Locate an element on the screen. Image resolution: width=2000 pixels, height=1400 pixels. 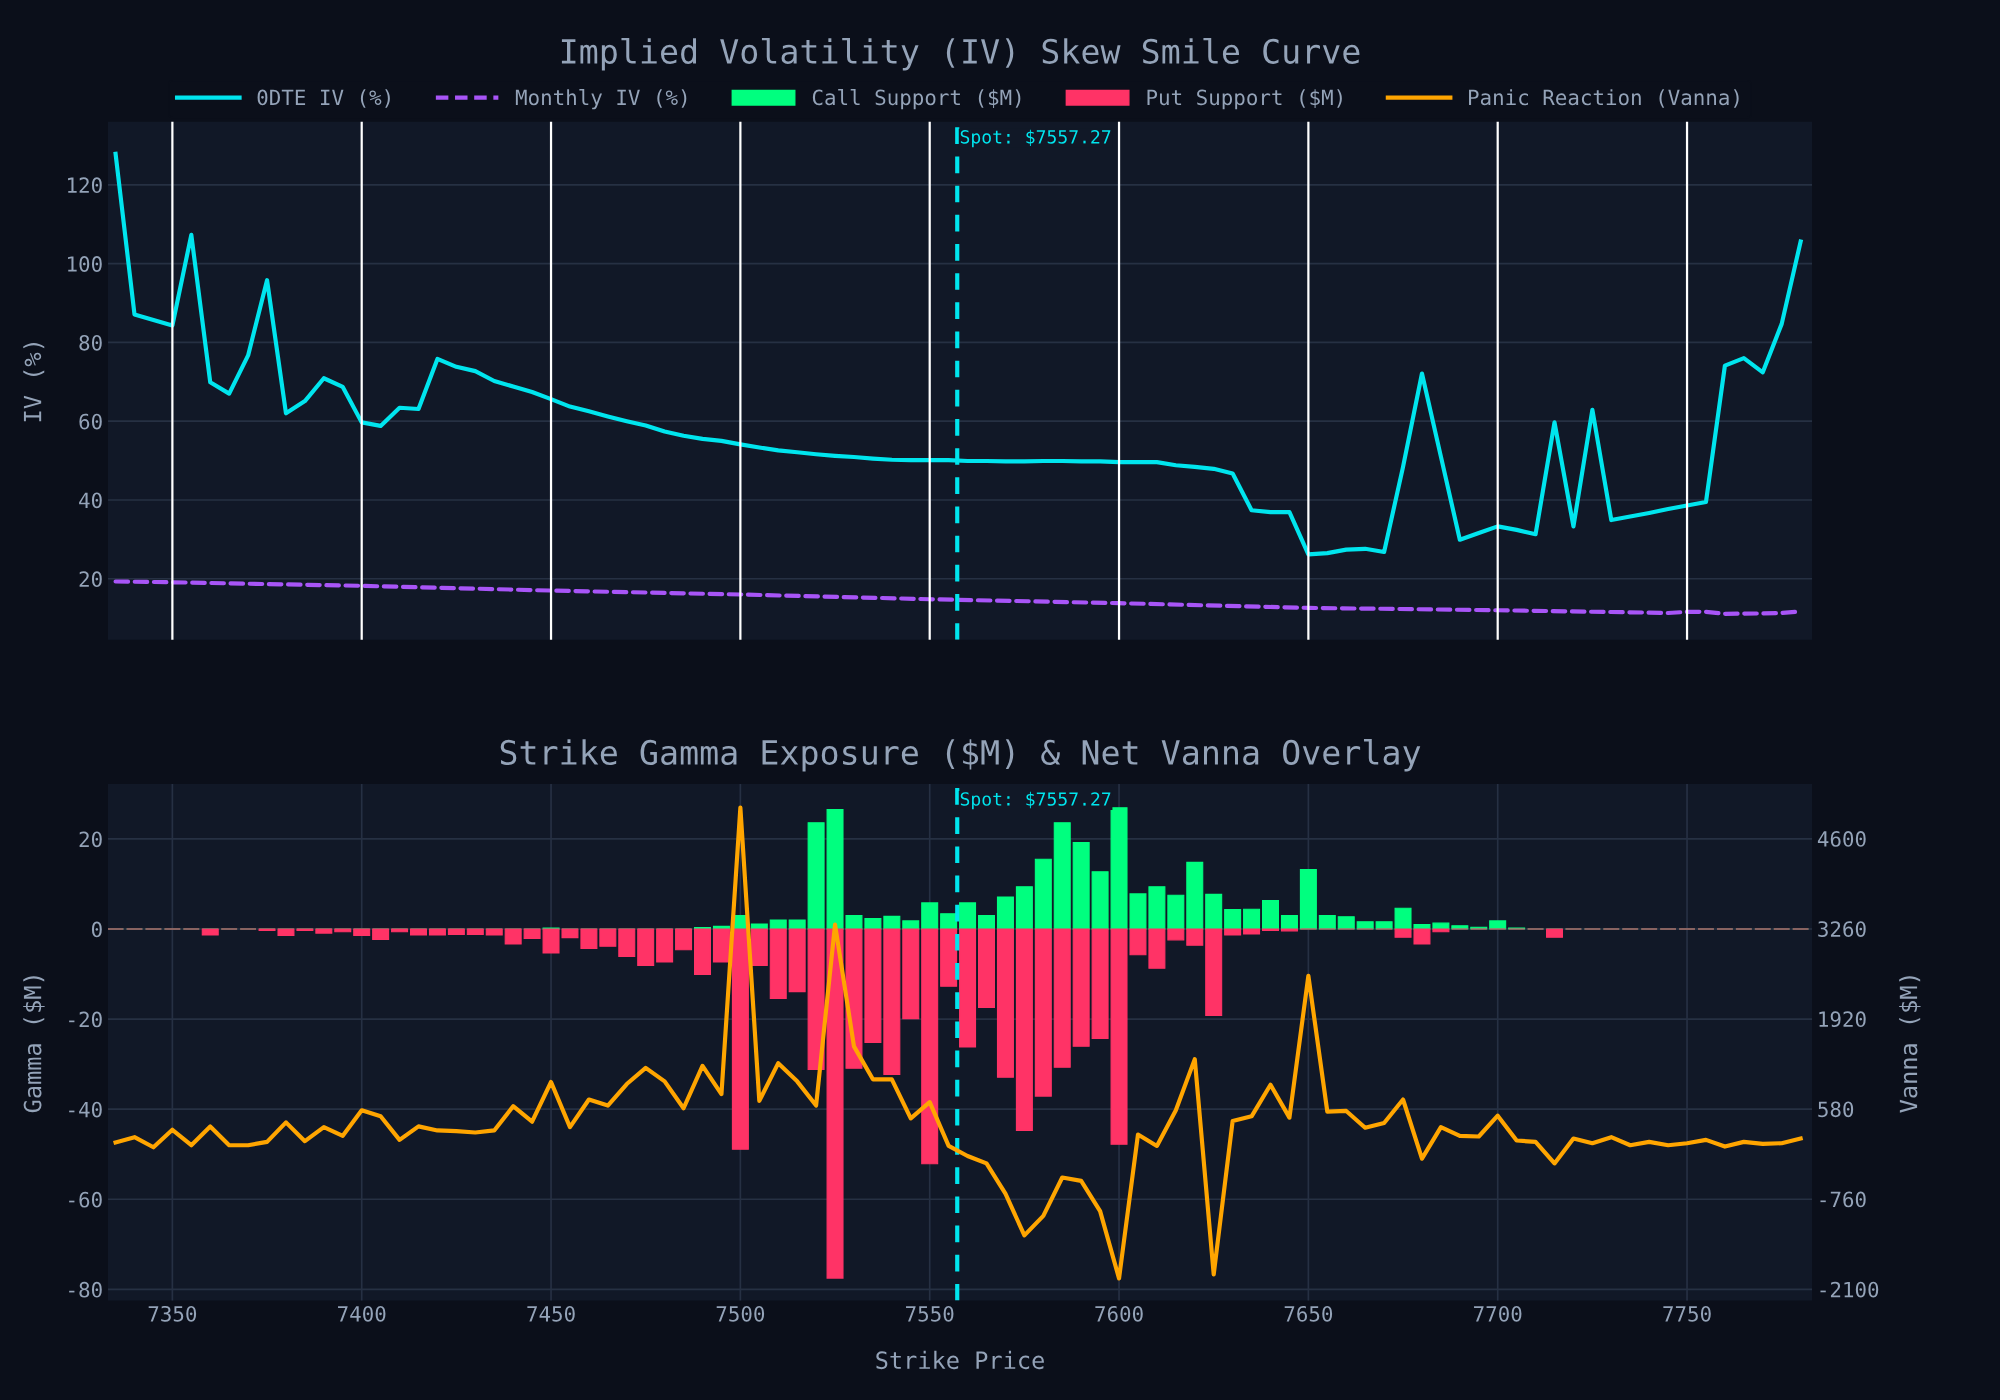
x-tick-label: 7400 is located at coordinates (362, 1313).